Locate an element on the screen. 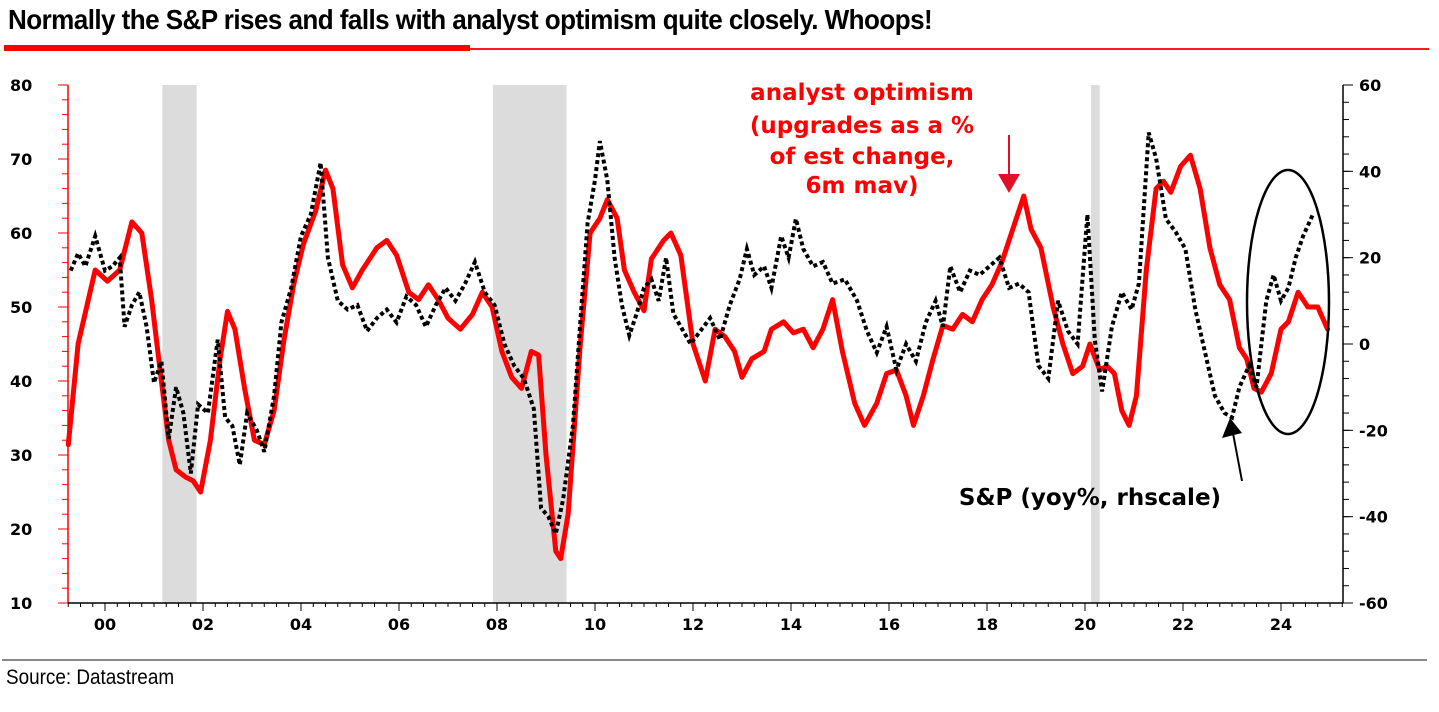  x-tick-label: 24 is located at coordinates (1281, 624).